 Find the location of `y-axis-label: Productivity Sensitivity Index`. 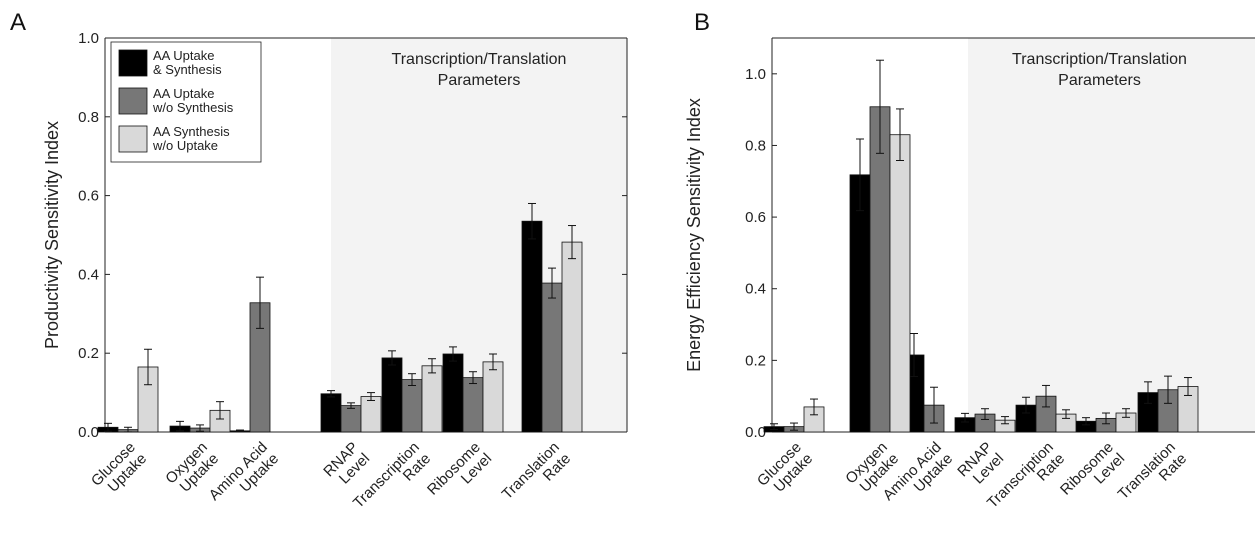

y-axis-label: Productivity Sensitivity Index is located at coordinates (52, 235).